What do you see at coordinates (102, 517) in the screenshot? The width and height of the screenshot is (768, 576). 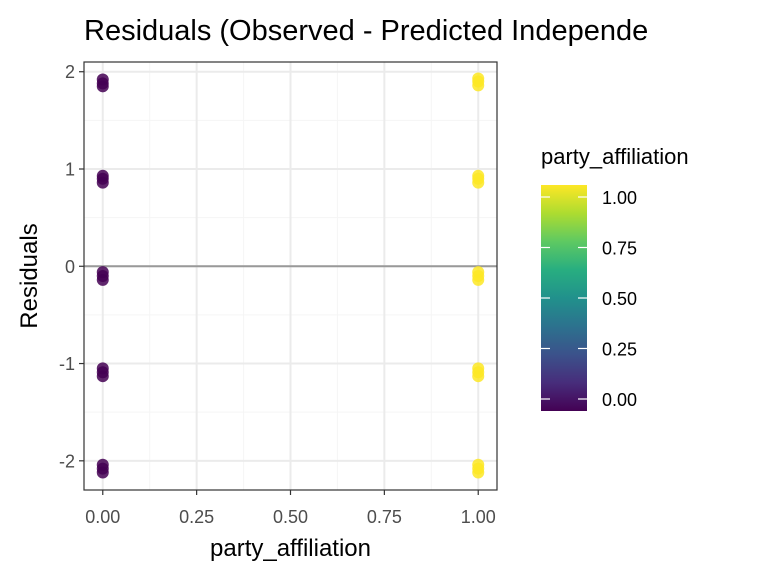 I see `x-tick-label: 0.00` at bounding box center [102, 517].